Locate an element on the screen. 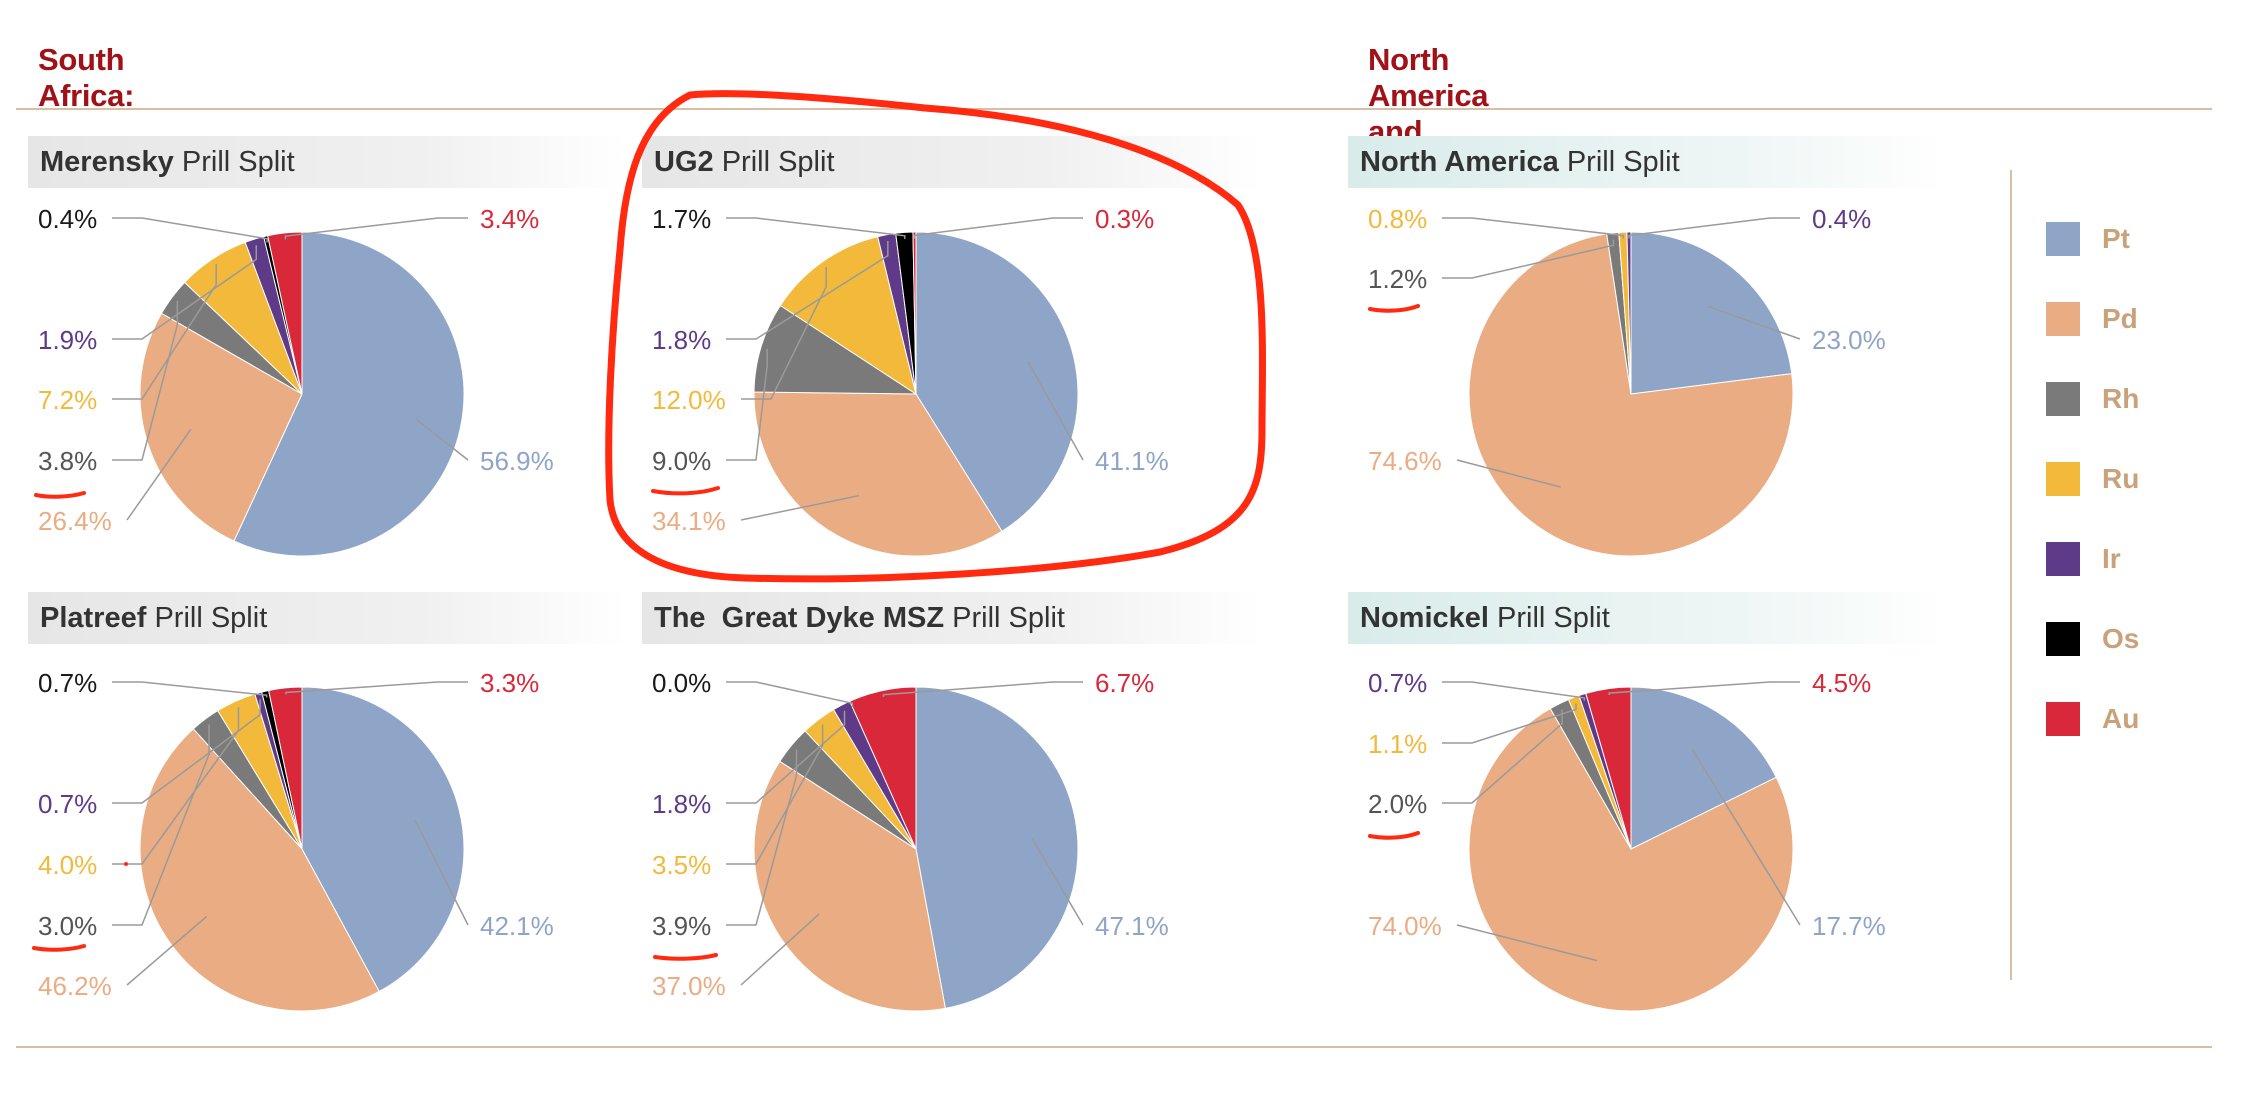 The height and width of the screenshot is (1096, 2260). legend-label: Os is located at coordinates (2121, 638).